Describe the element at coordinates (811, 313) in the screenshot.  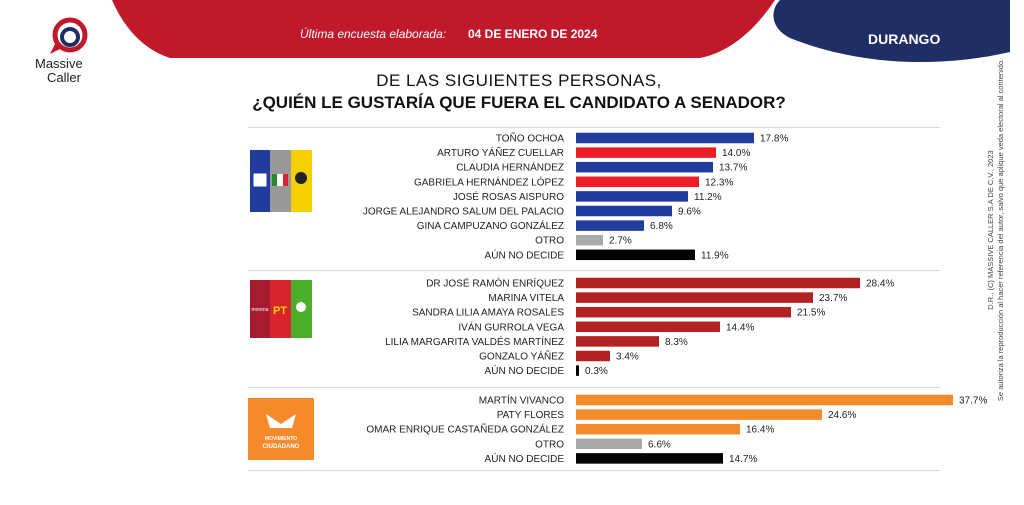
I see `data-label: 21.5%` at that location.